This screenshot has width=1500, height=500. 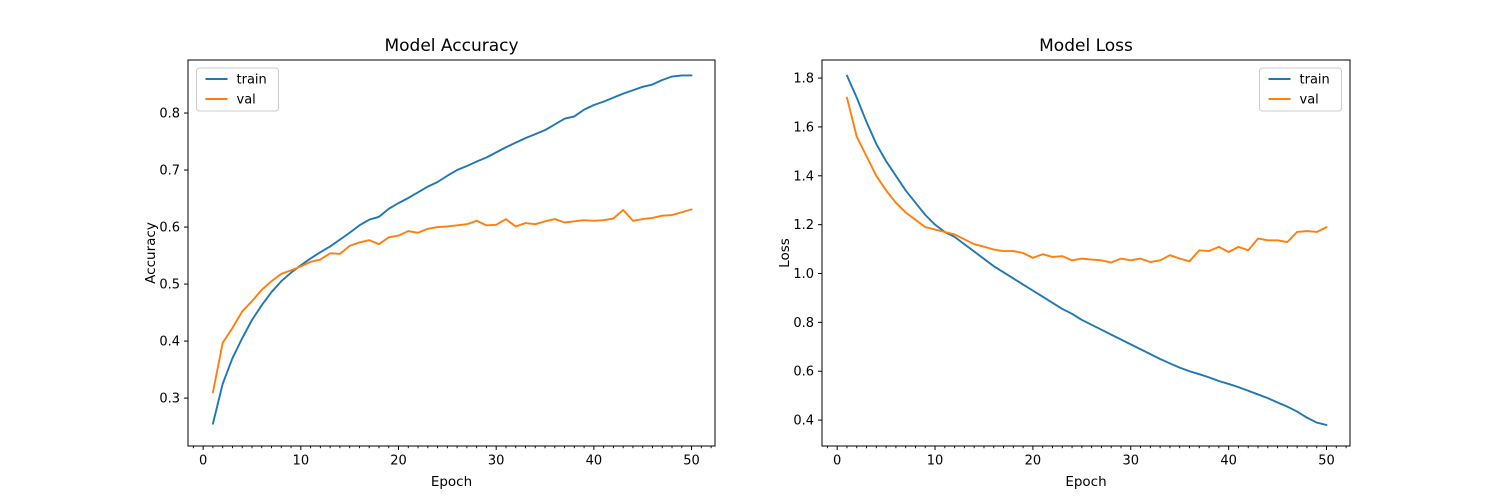 What do you see at coordinates (803, 323) in the screenshot?
I see `loss-y-tick-label: 0.8` at bounding box center [803, 323].